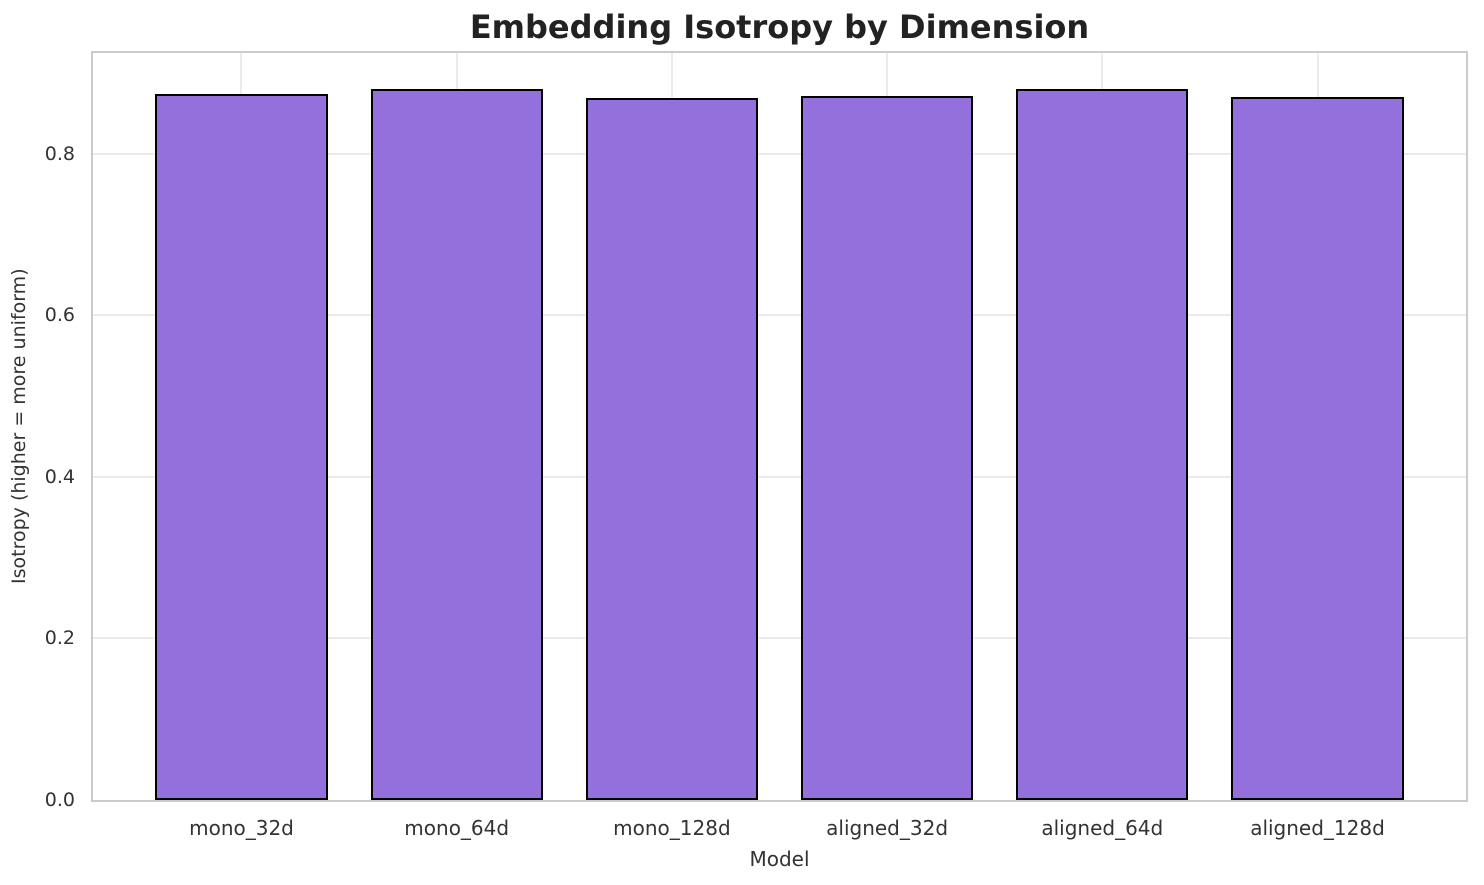 Image resolution: width=1484 pixels, height=885 pixels. Describe the element at coordinates (779, 638) in the screenshot. I see `gridline-y-0.2` at that location.